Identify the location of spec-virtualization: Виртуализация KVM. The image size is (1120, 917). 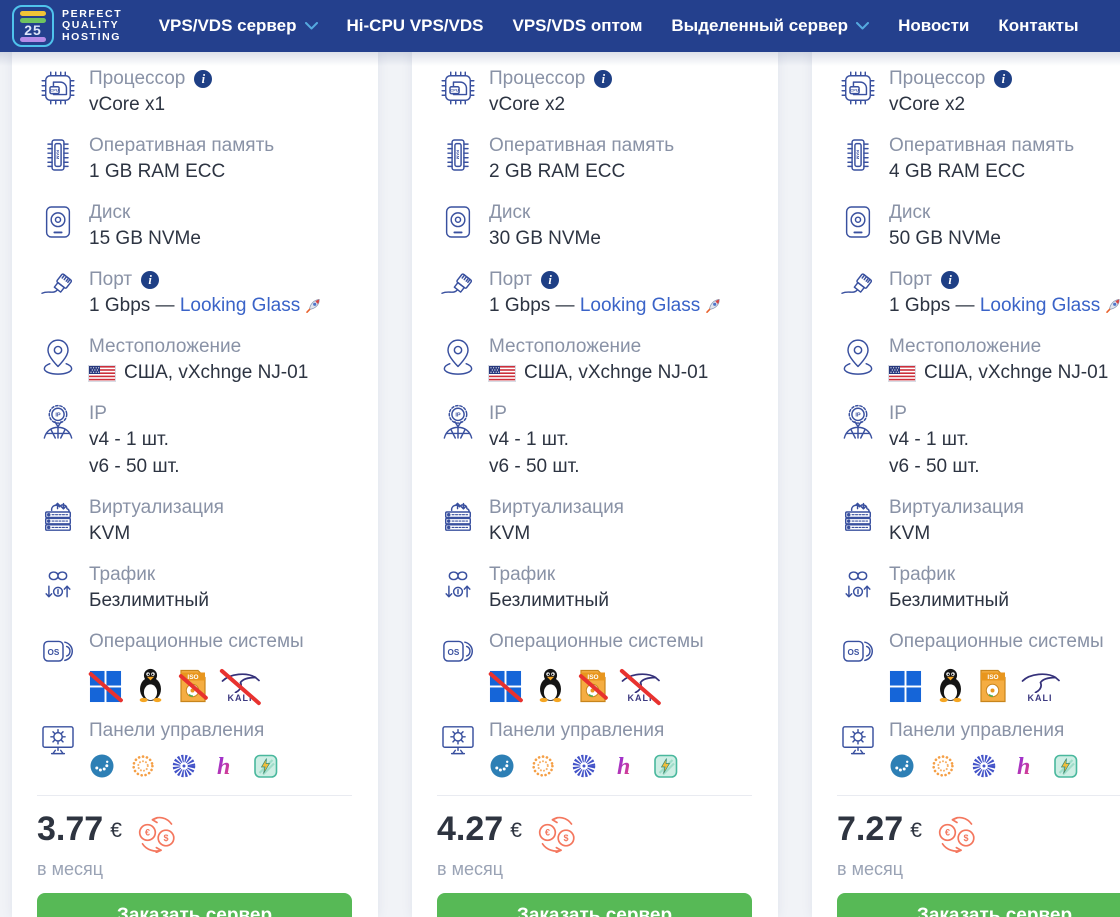
(194, 521).